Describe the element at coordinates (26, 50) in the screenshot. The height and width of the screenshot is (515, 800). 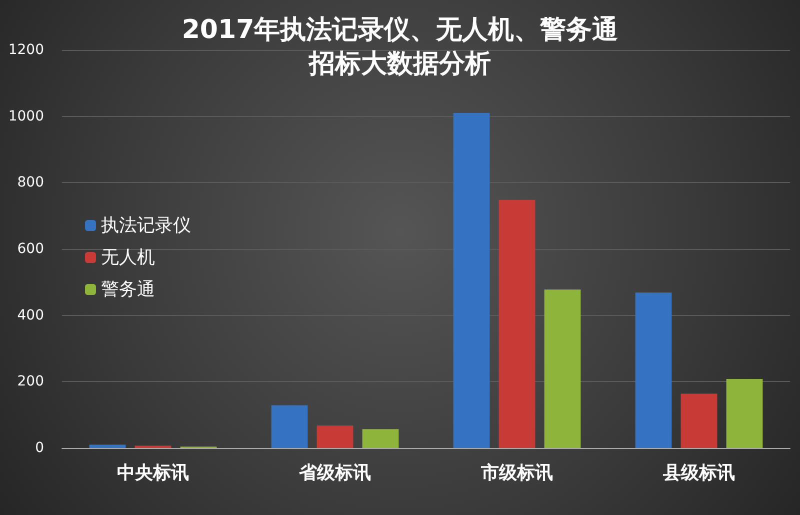
I see `y-tick-label: 1200` at that location.